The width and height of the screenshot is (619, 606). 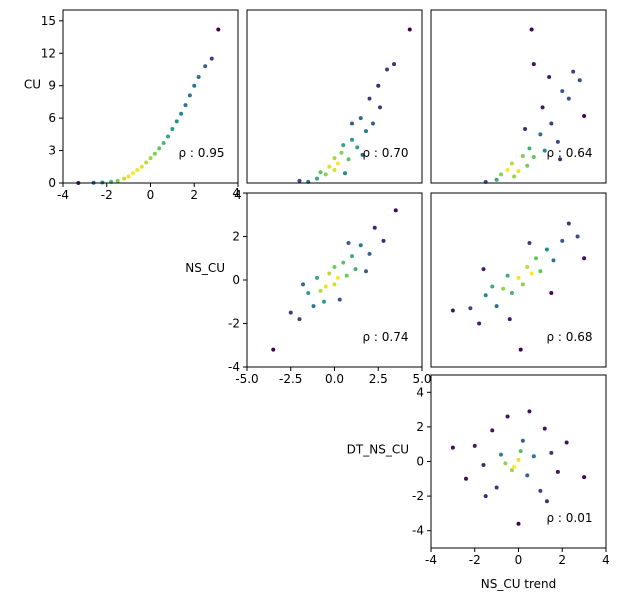 What do you see at coordinates (570, 518) in the screenshot?
I see `correlation-annotation: ρ : 0.01` at bounding box center [570, 518].